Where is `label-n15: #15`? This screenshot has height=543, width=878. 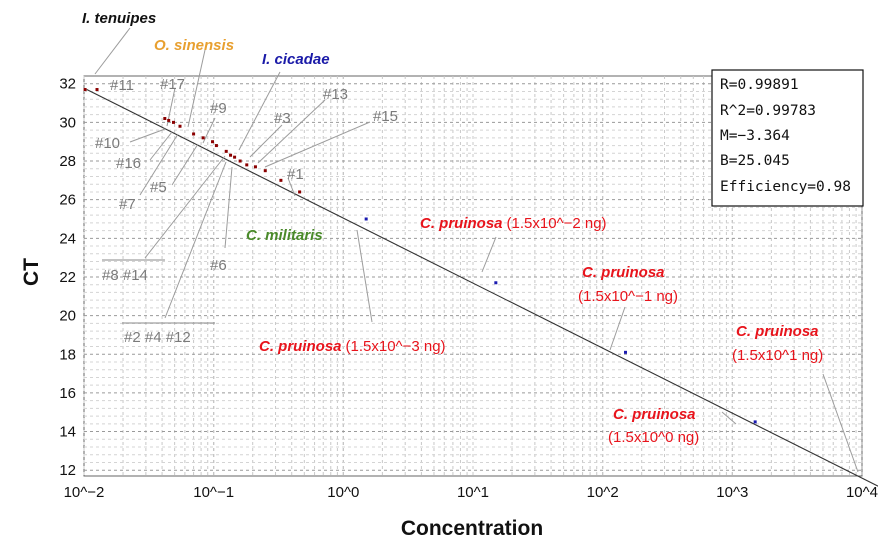 label-n15: #15 is located at coordinates (385, 116).